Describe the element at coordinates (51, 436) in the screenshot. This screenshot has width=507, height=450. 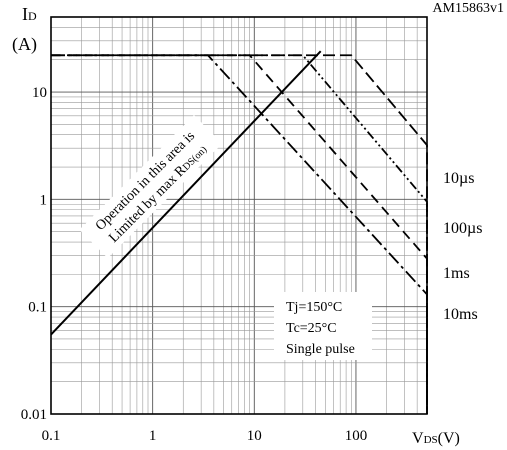
I see `x-tick-label: 0.1` at that location.